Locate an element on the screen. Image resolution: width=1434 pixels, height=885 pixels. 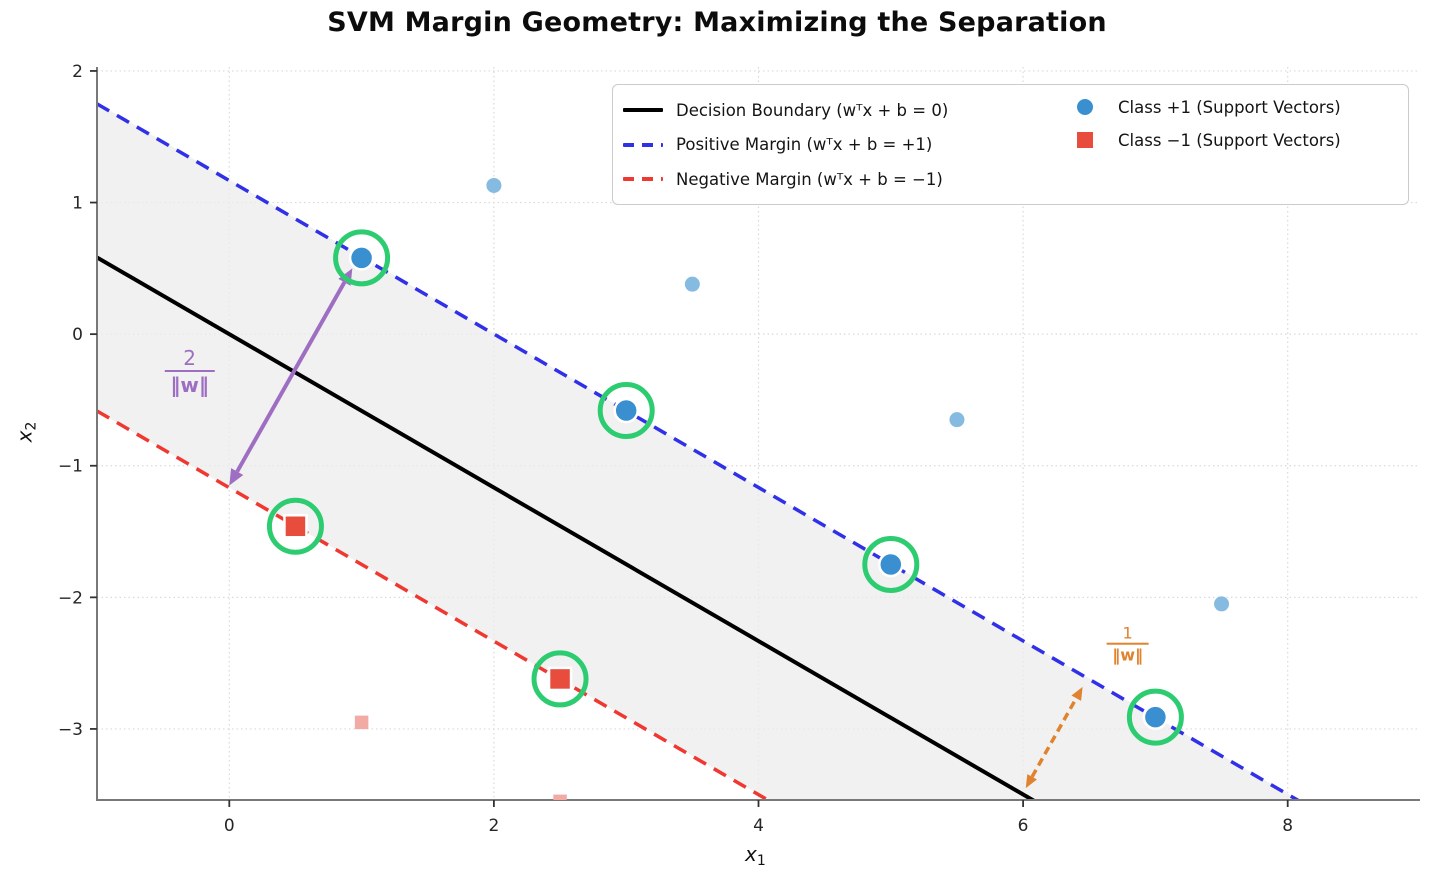
red-square-marker-icon is located at coordinates (1085, 140).